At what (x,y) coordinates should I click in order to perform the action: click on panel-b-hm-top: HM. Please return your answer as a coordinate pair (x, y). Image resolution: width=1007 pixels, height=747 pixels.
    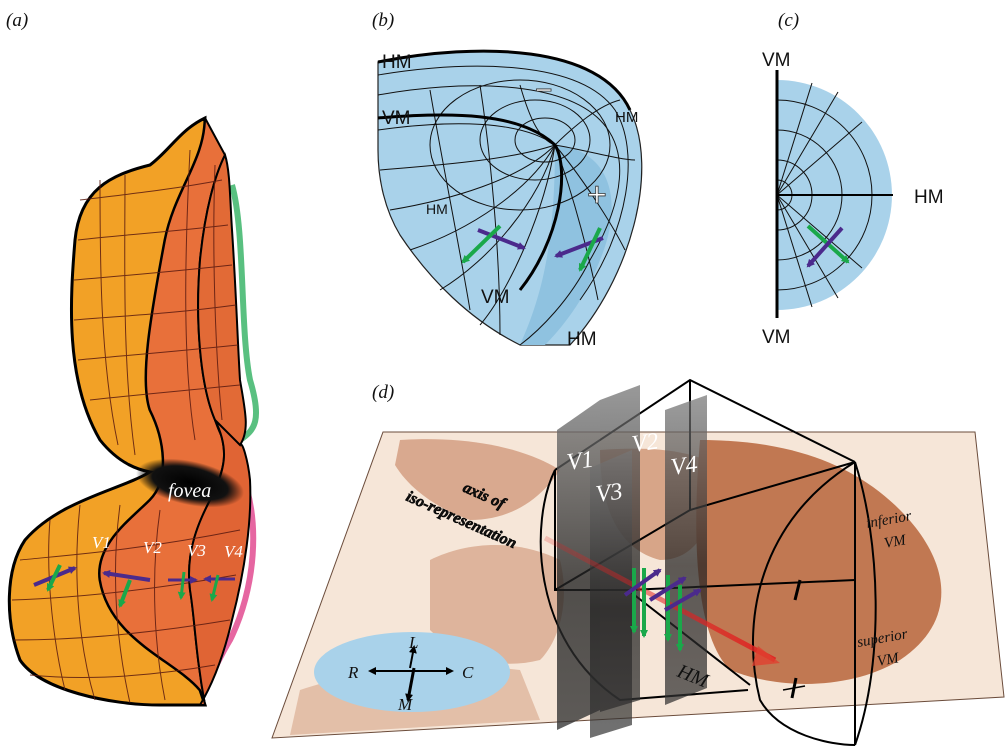
    Looking at the image, I should click on (397, 62).